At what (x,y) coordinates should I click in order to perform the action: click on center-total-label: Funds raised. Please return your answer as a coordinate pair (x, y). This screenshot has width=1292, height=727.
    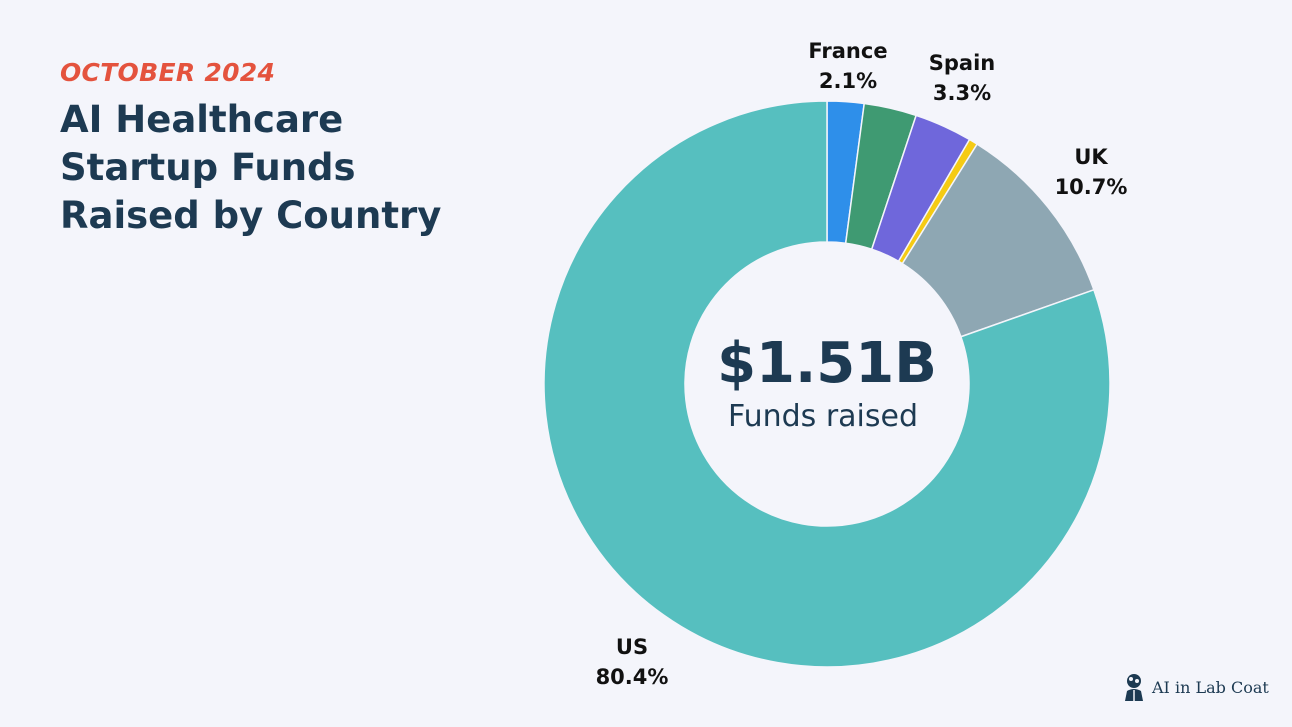
    Looking at the image, I should click on (823, 416).